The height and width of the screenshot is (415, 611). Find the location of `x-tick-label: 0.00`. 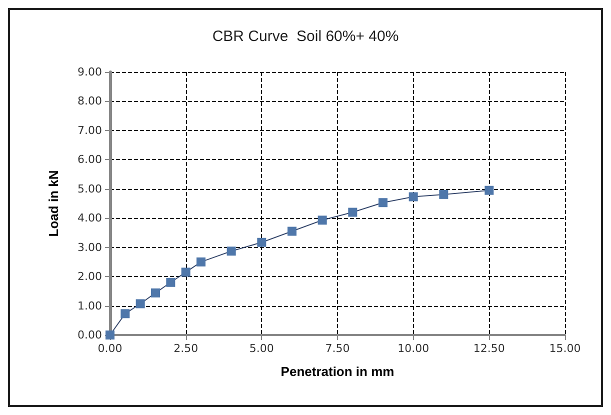

x-tick-label: 0.00 is located at coordinates (110, 348).